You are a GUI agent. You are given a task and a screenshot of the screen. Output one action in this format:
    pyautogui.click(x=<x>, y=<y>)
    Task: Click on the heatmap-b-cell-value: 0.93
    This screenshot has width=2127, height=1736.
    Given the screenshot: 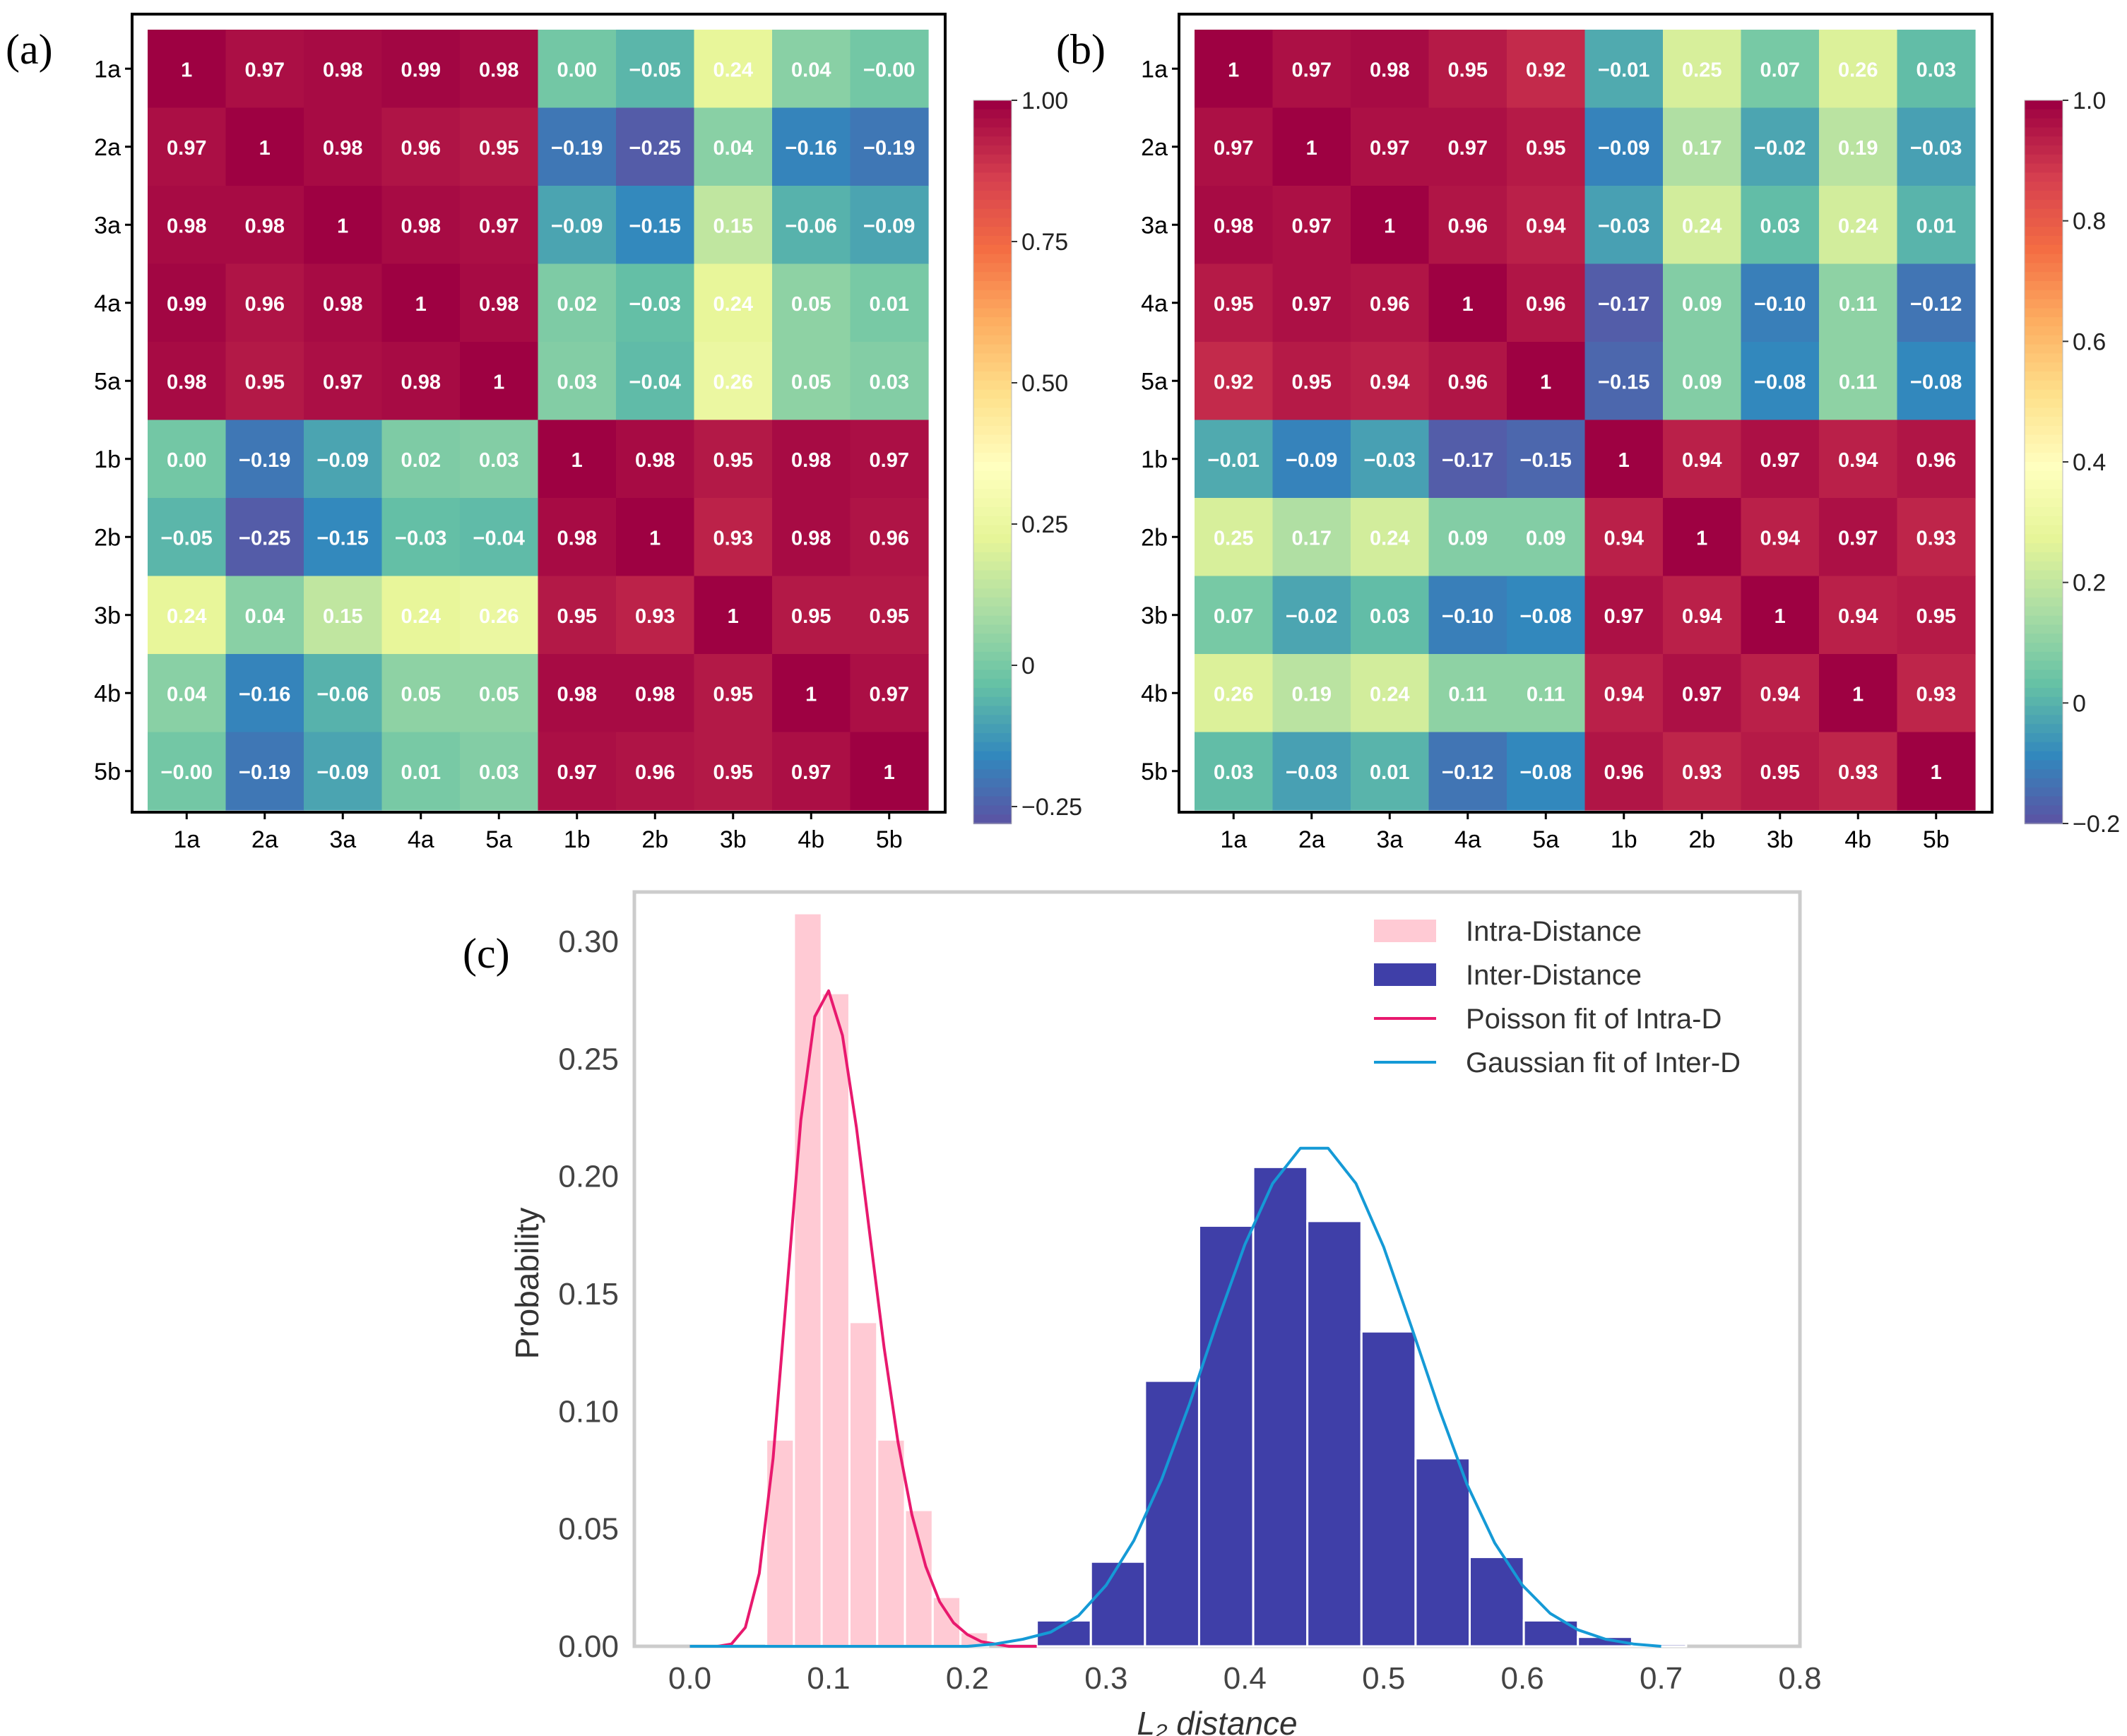 What is the action you would take?
    pyautogui.click(x=1702, y=773)
    